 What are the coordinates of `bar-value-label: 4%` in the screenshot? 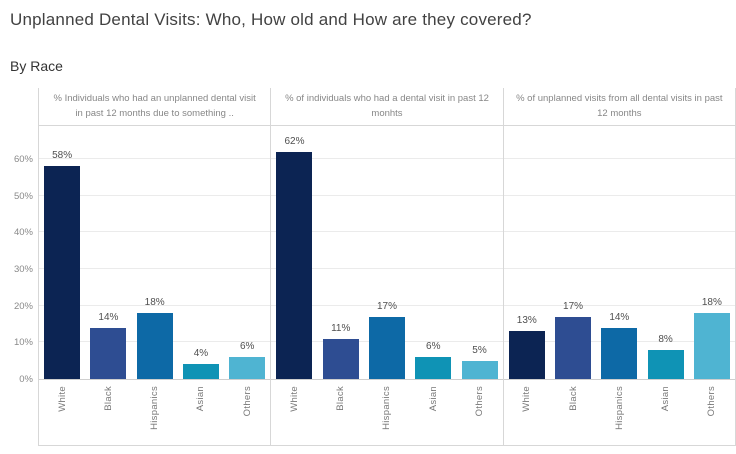 It's located at (201, 354).